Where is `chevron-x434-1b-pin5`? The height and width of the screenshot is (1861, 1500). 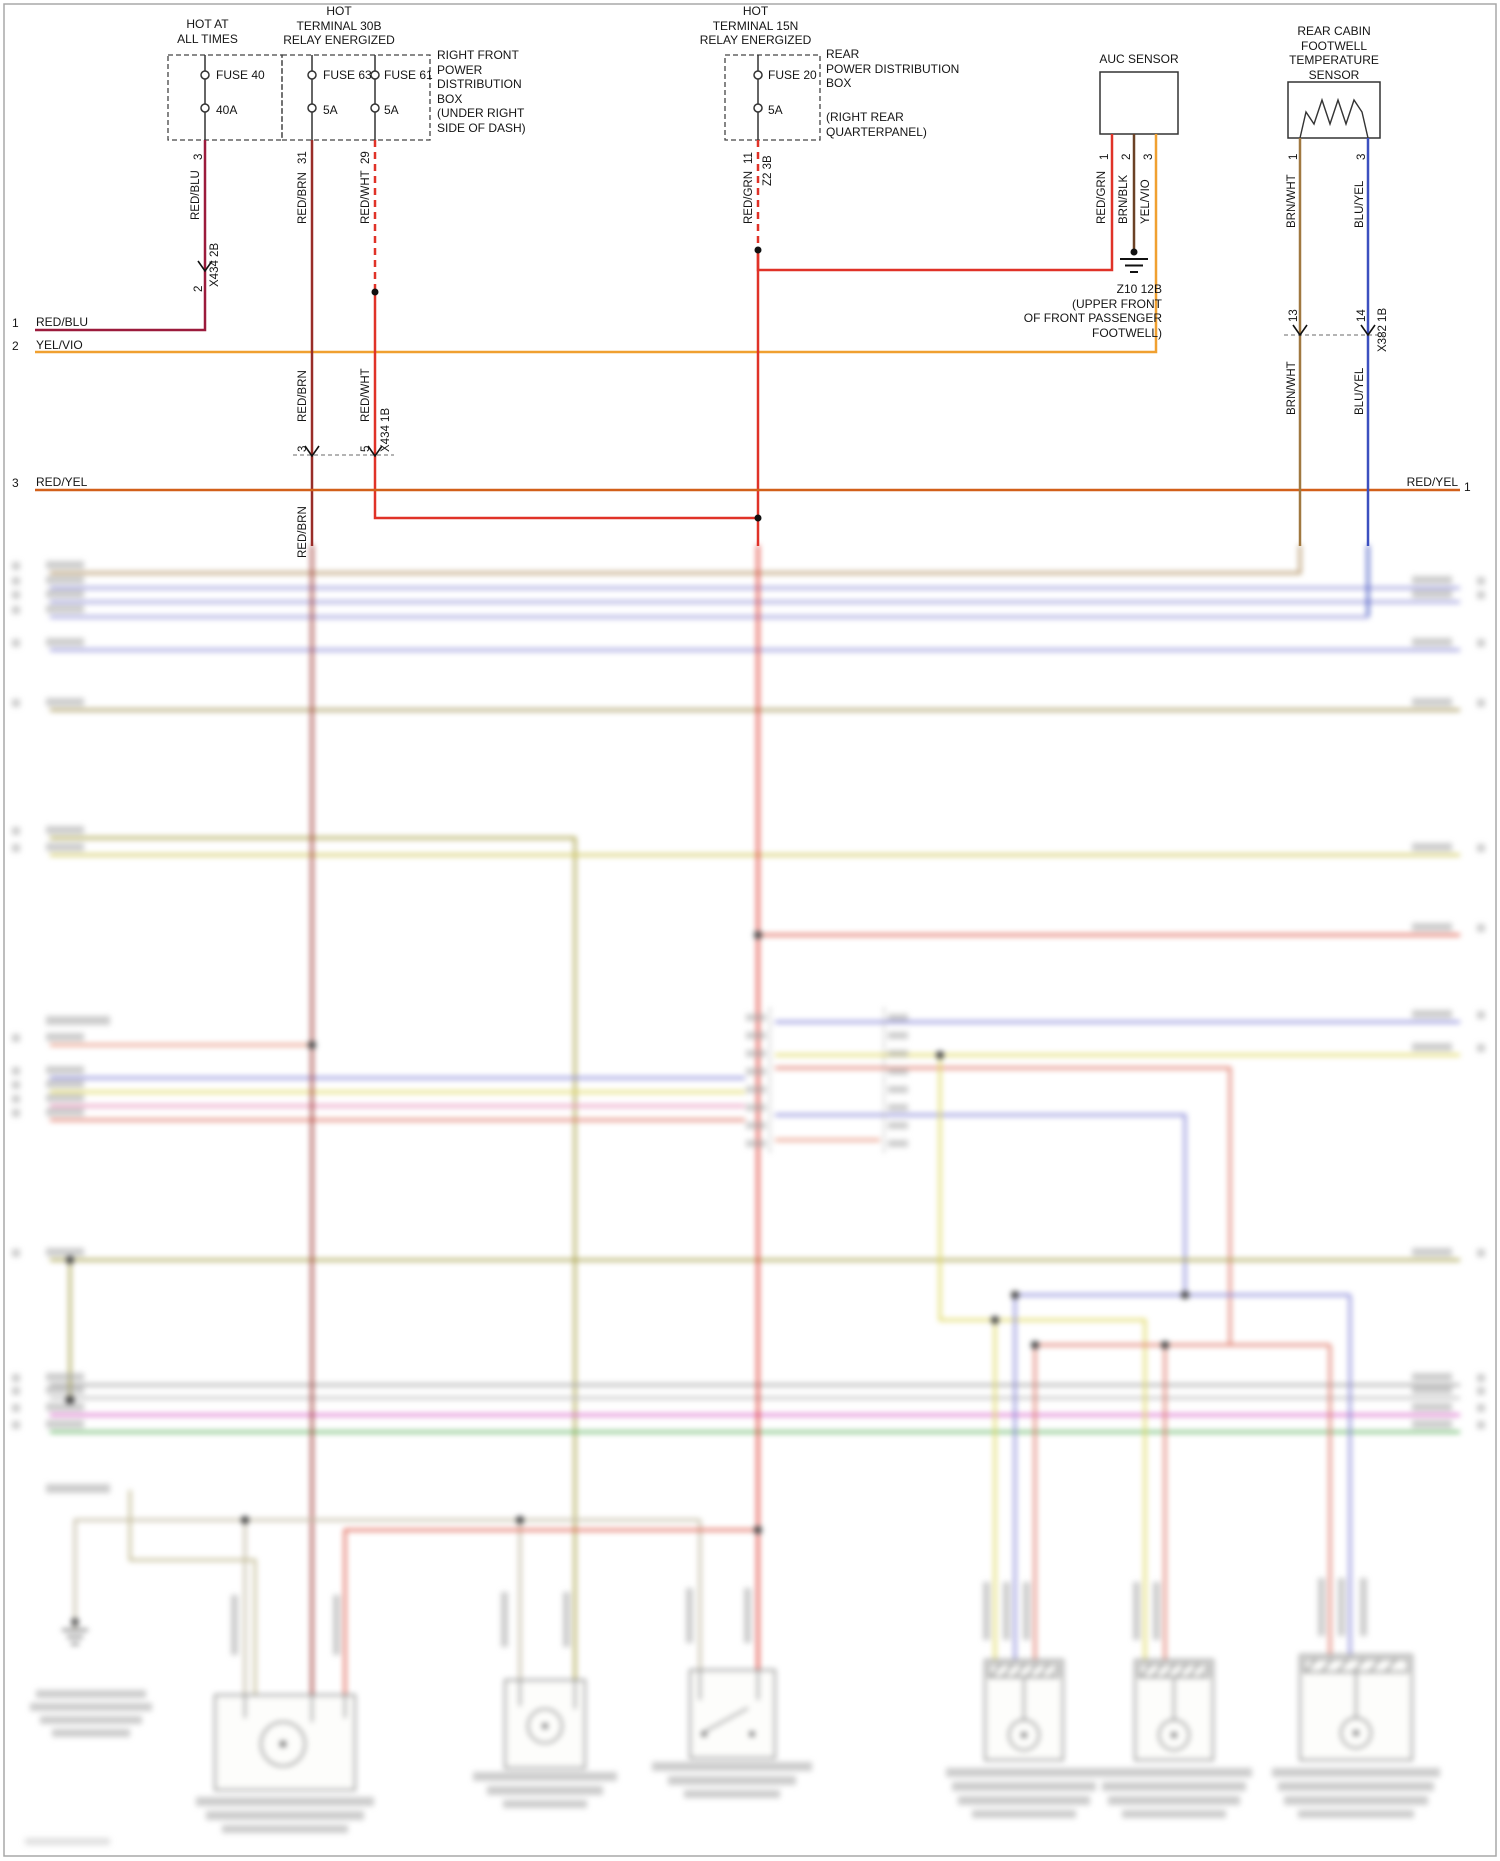
chevron-x434-1b-pin5 is located at coordinates (375, 451).